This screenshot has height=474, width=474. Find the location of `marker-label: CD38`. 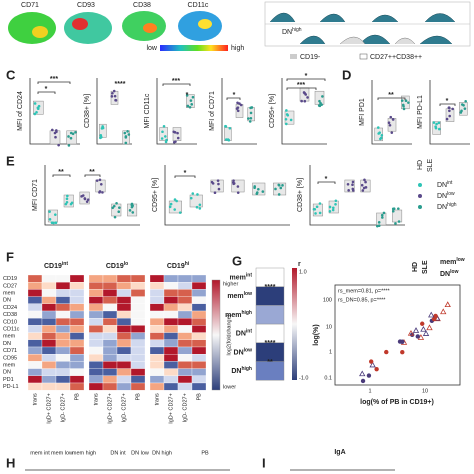

marker-label: CD38 is located at coordinates (142, 5).